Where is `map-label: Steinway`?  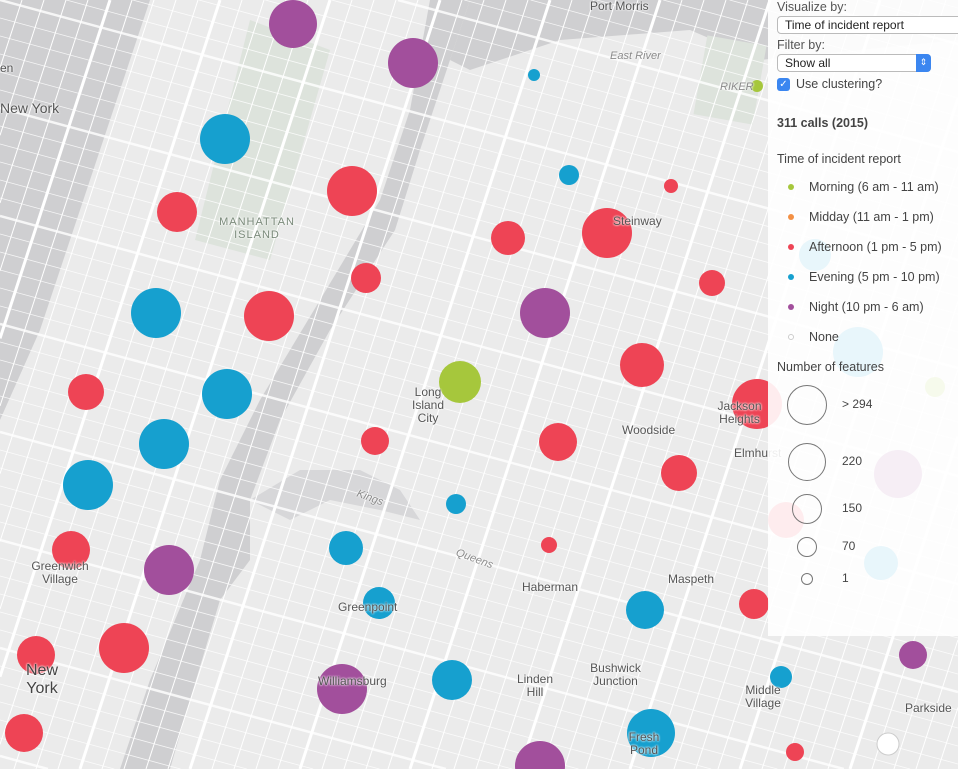 map-label: Steinway is located at coordinates (637, 221).